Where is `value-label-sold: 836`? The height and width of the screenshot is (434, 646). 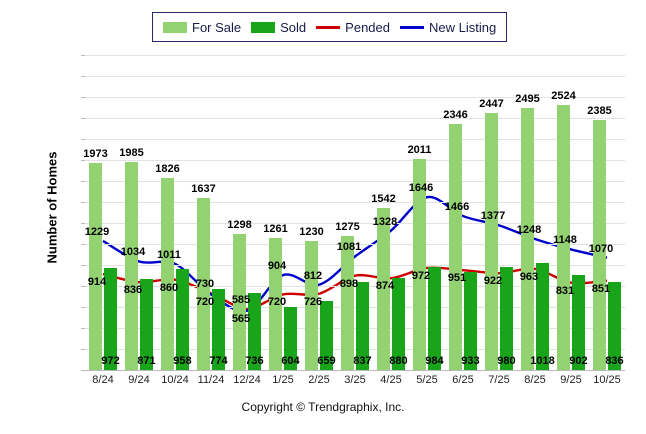 value-label-sold: 836 is located at coordinates (614, 361).